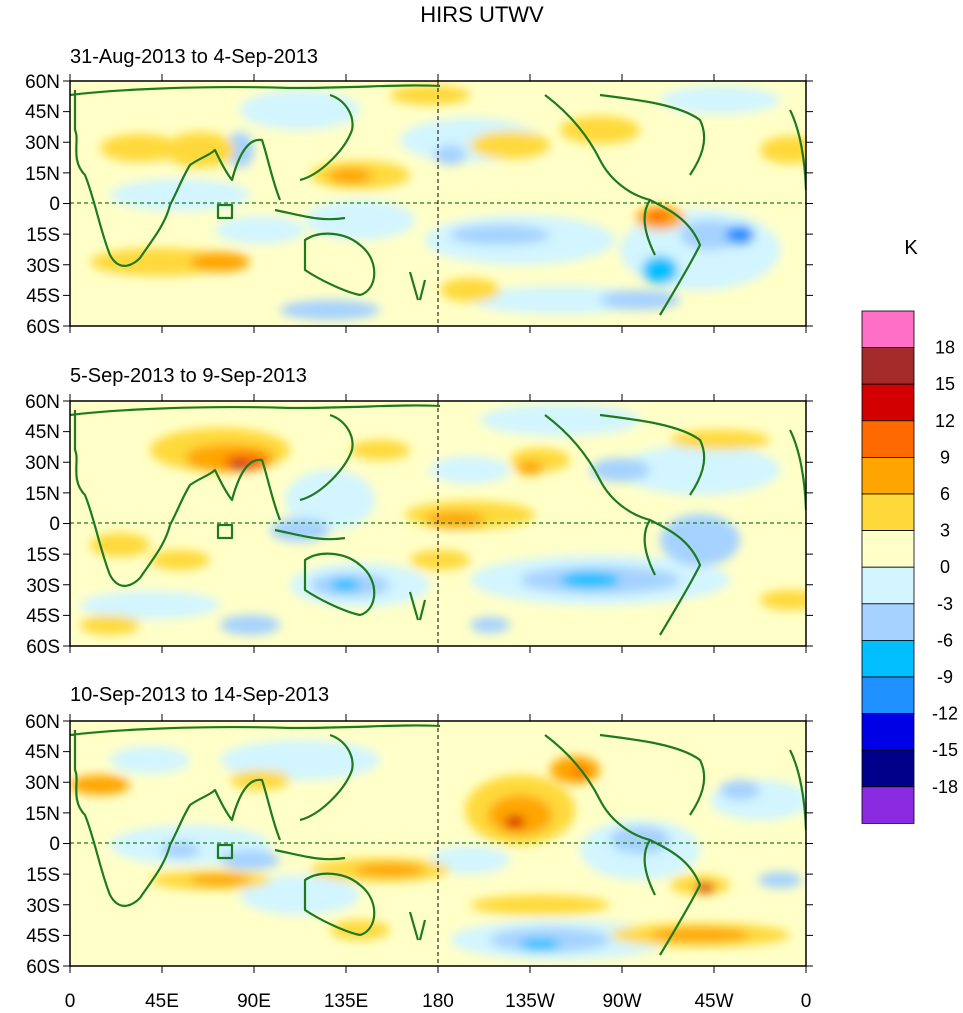  I want to click on colorbar-label: -15, so click(945, 750).